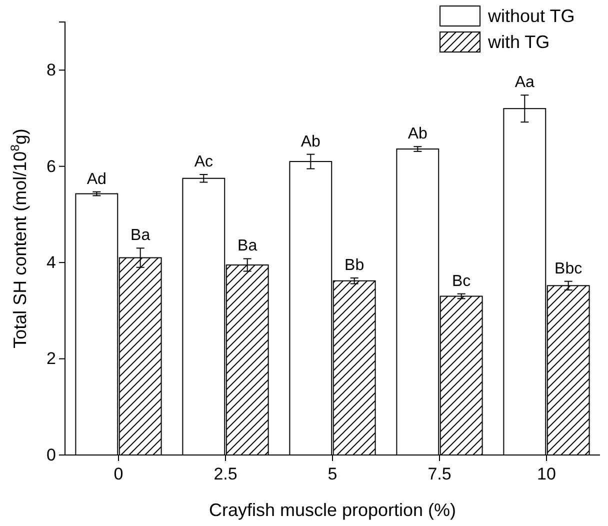  What do you see at coordinates (96, 179) in the screenshot?
I see `data-label: Ad` at bounding box center [96, 179].